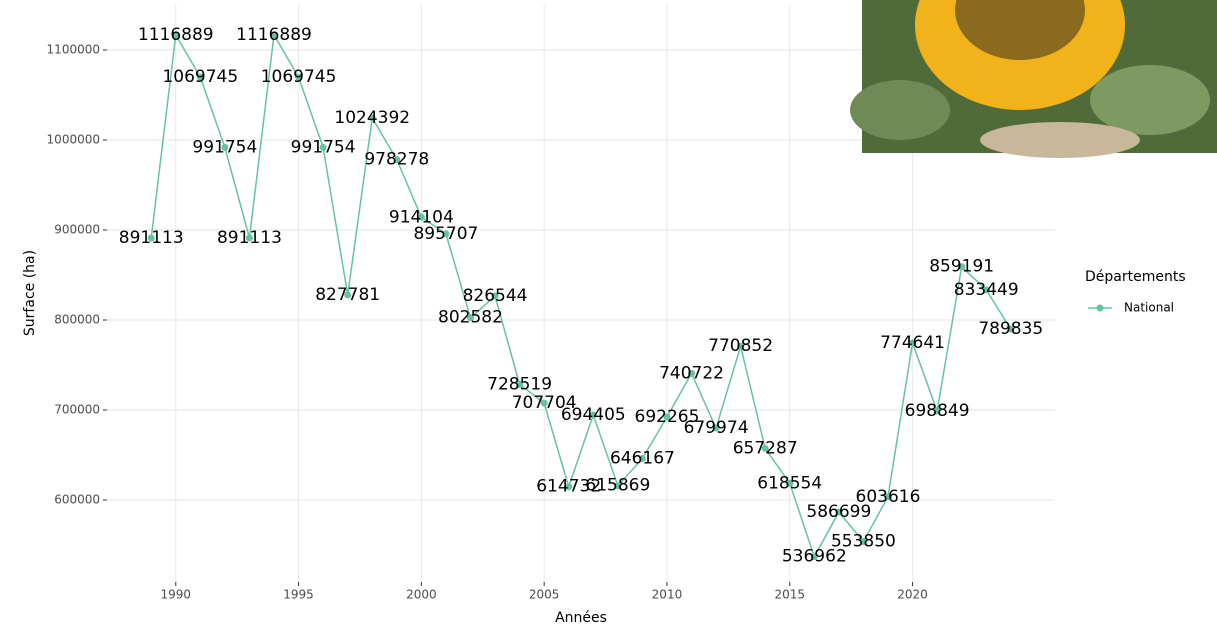 Image resolution: width=1217 pixels, height=629 pixels. I want to click on data-label: 553850, so click(863, 542).